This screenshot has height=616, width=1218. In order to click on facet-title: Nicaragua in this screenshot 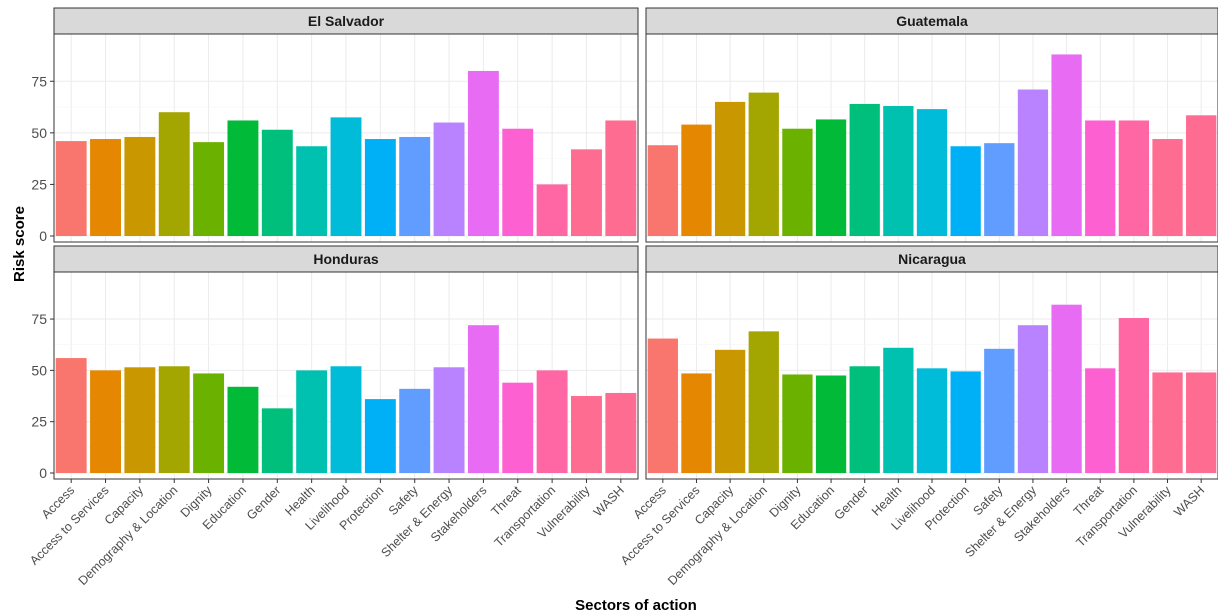, I will do `click(932, 259)`.